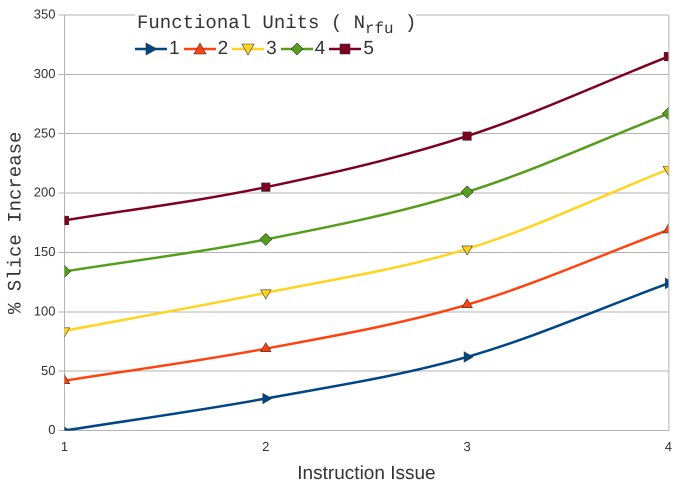  I want to click on y-tick-label: 50, so click(48, 370).